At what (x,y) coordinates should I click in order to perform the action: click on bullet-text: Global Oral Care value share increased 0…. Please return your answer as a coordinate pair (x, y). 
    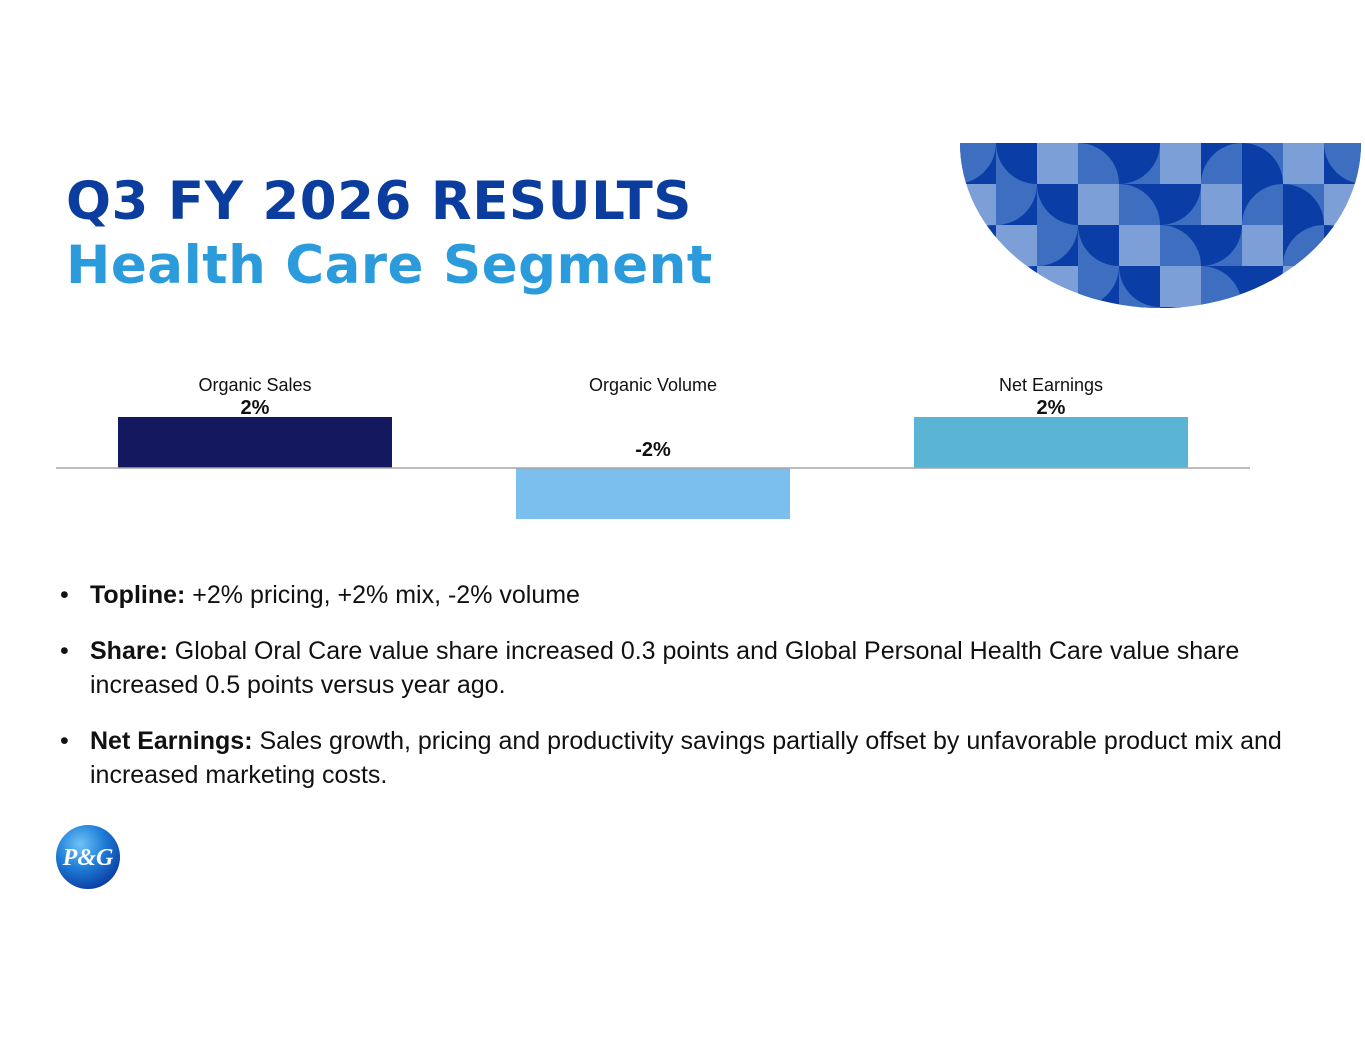
    Looking at the image, I should click on (665, 668).